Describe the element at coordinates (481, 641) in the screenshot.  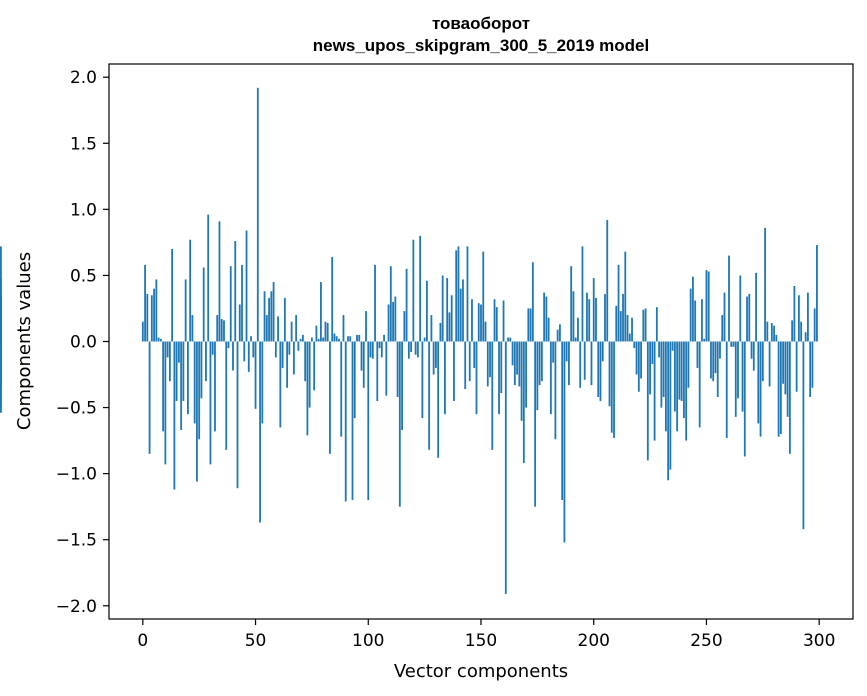
I see `x-tick-label: 150` at that location.